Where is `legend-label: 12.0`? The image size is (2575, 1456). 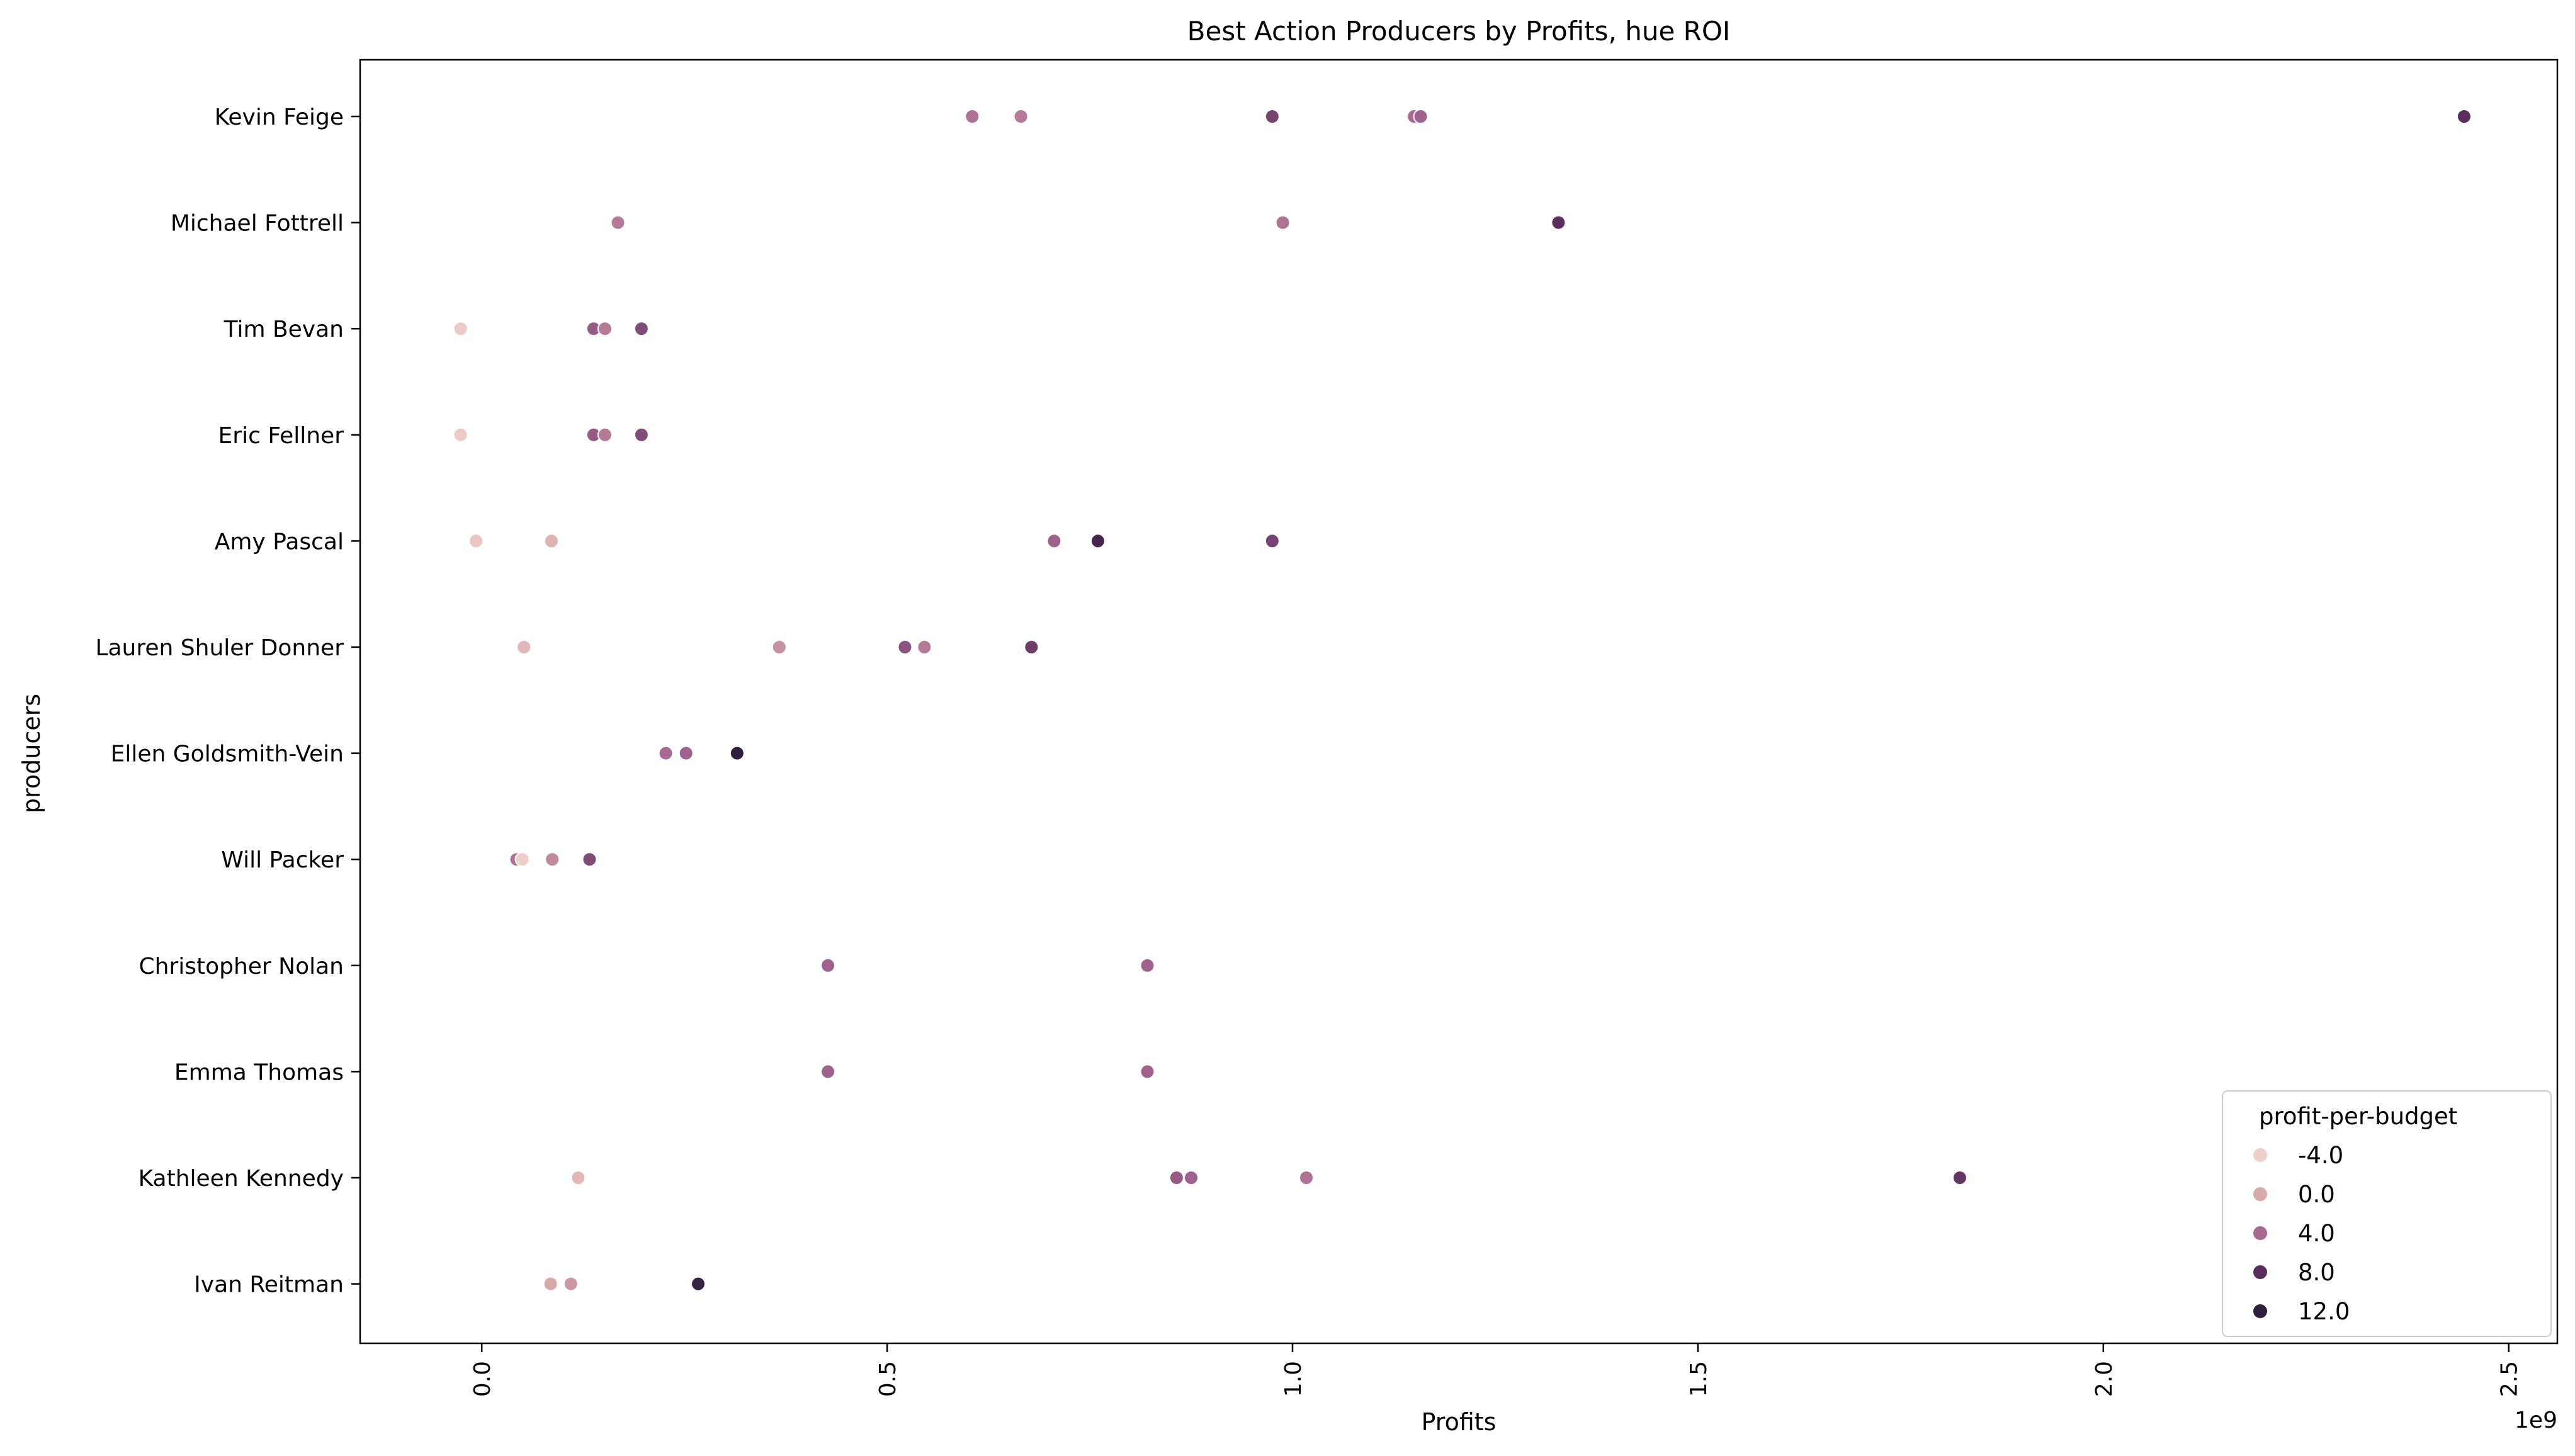
legend-label: 12.0 is located at coordinates (2324, 1311).